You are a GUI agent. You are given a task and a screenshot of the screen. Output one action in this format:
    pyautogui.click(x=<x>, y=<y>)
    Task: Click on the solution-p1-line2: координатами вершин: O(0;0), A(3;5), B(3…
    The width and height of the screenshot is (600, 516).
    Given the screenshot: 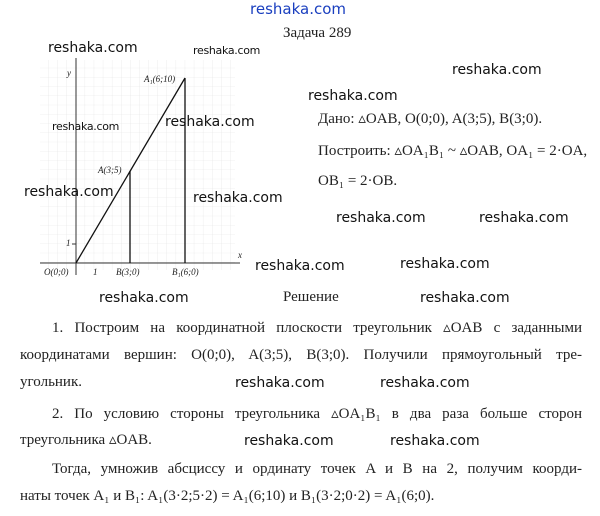 What is the action you would take?
    pyautogui.click(x=301, y=355)
    